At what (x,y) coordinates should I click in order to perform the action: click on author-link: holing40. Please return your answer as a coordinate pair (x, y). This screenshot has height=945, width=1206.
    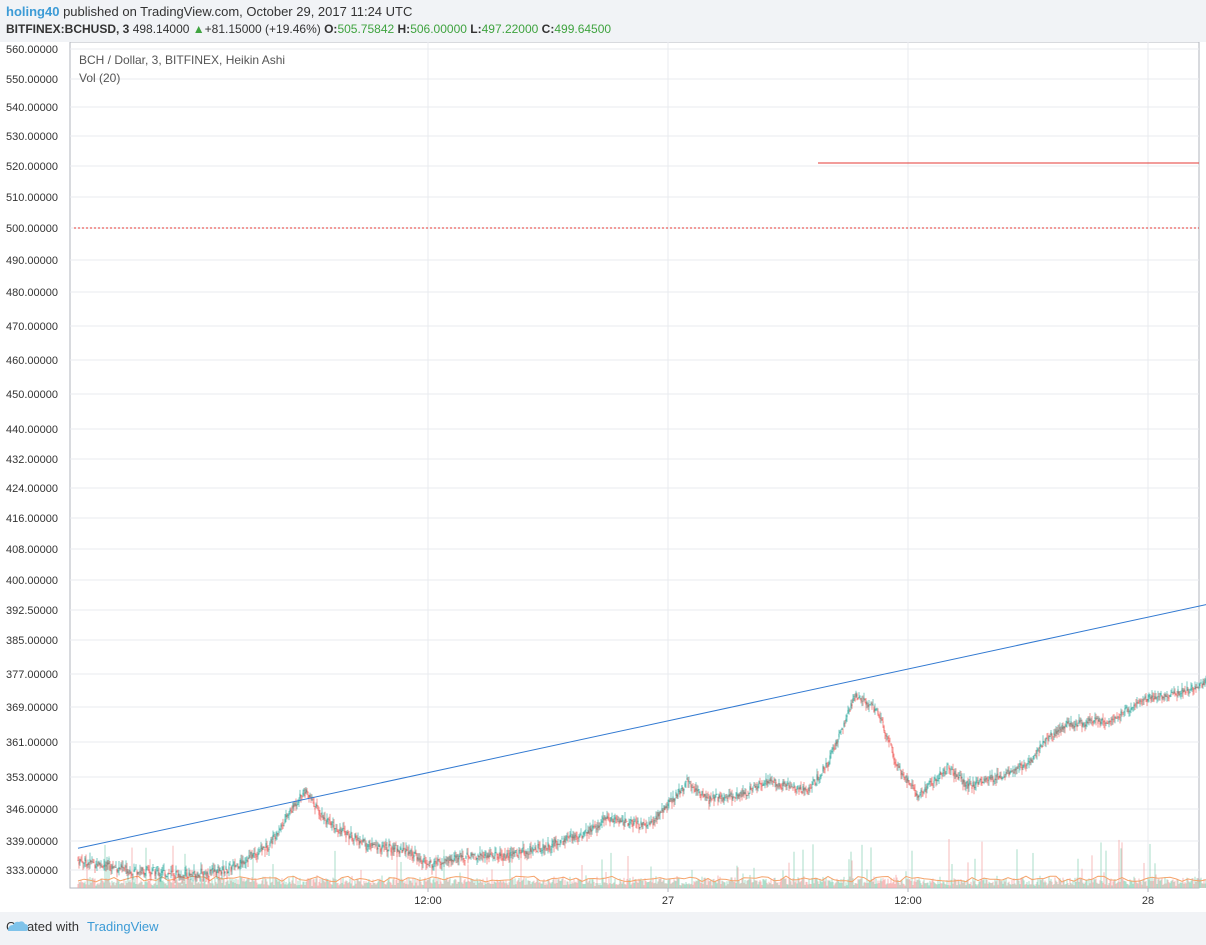
    Looking at the image, I should click on (33, 11).